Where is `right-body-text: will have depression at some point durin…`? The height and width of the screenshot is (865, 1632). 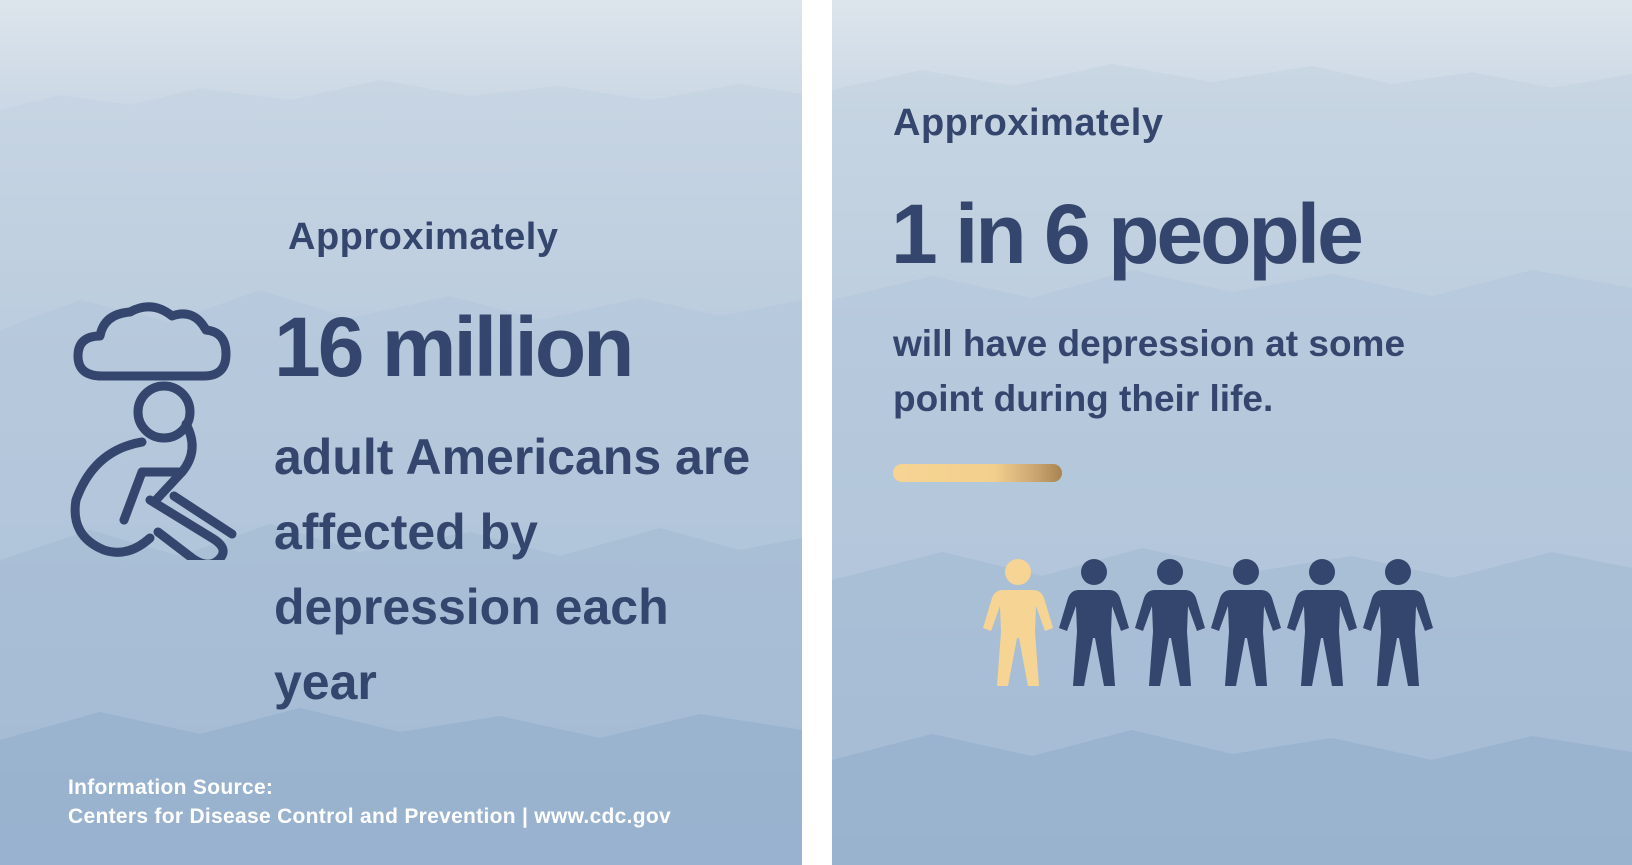 right-body-text: will have depression at some point durin… is located at coordinates (1149, 371).